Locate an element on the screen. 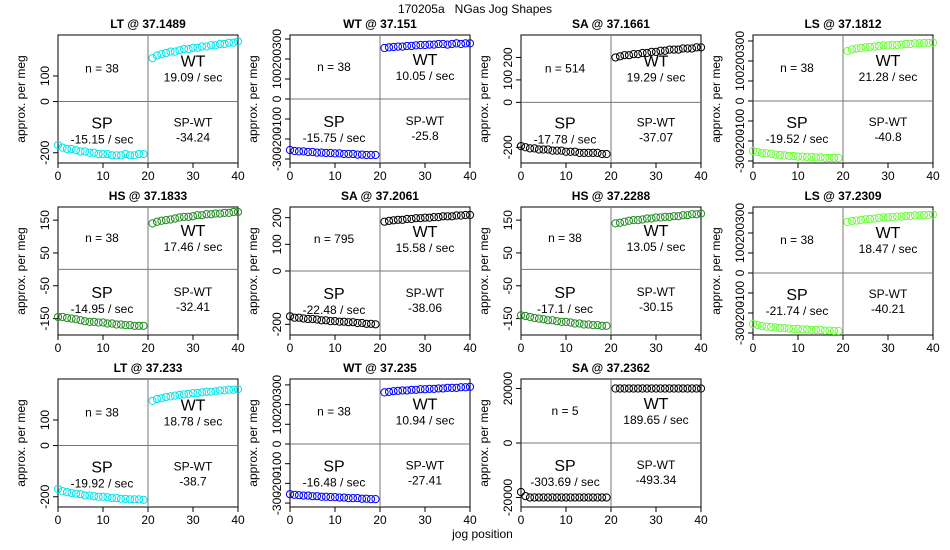 The width and height of the screenshot is (950, 550). y-tick-label: -200 is located at coordinates (277, 139).